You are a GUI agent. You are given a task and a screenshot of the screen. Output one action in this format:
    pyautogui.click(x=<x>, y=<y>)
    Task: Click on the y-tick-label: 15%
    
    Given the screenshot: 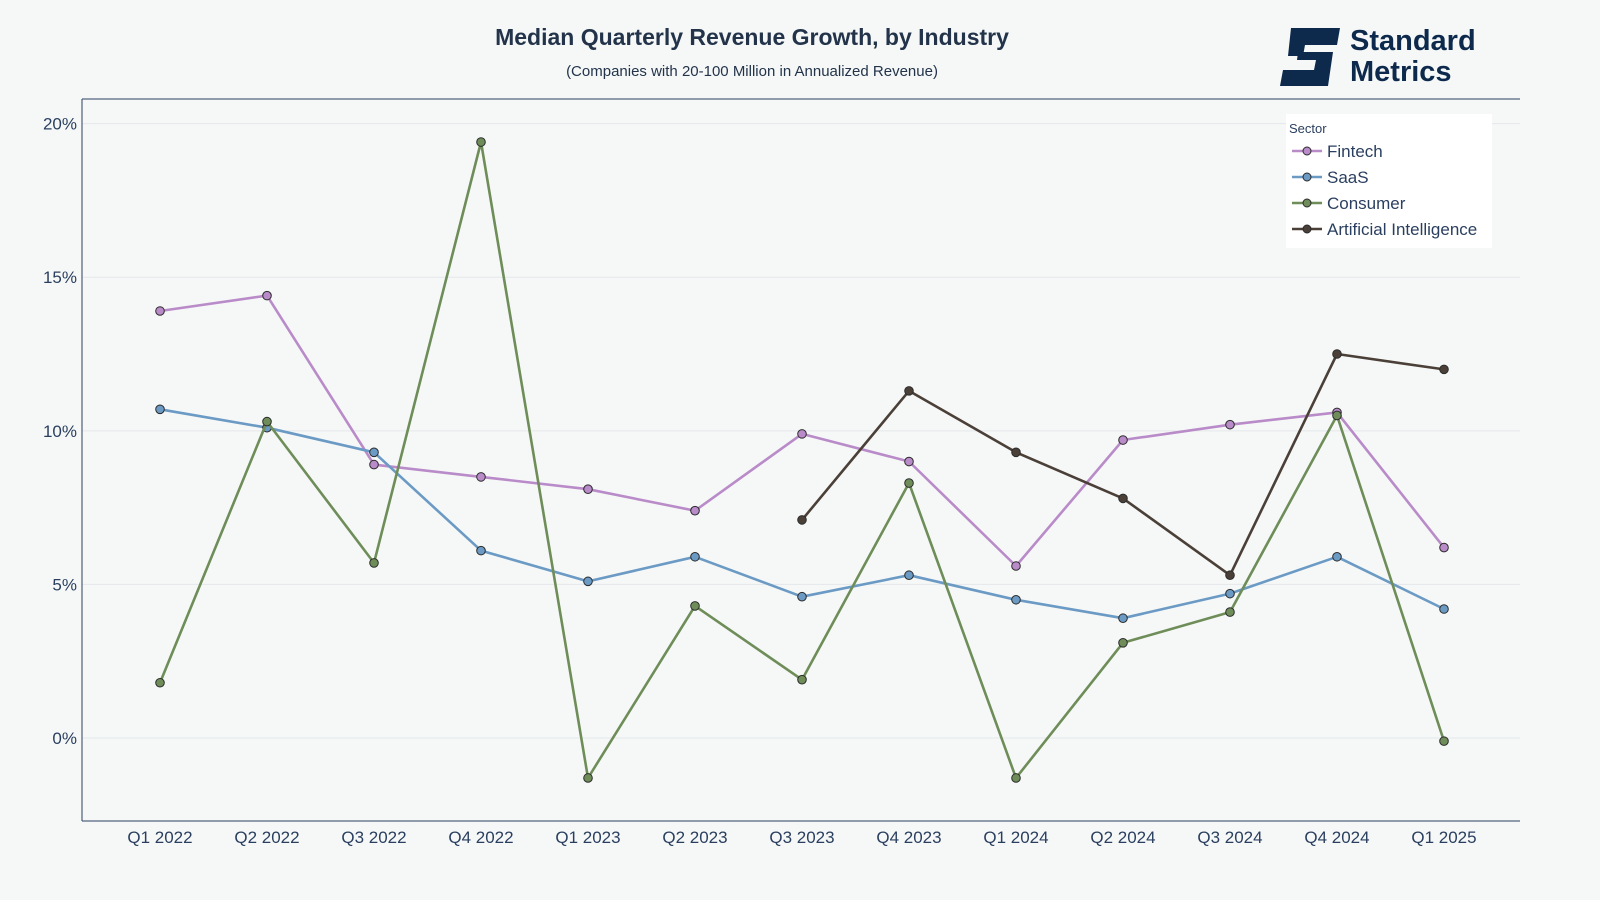 What is the action you would take?
    pyautogui.click(x=60, y=277)
    